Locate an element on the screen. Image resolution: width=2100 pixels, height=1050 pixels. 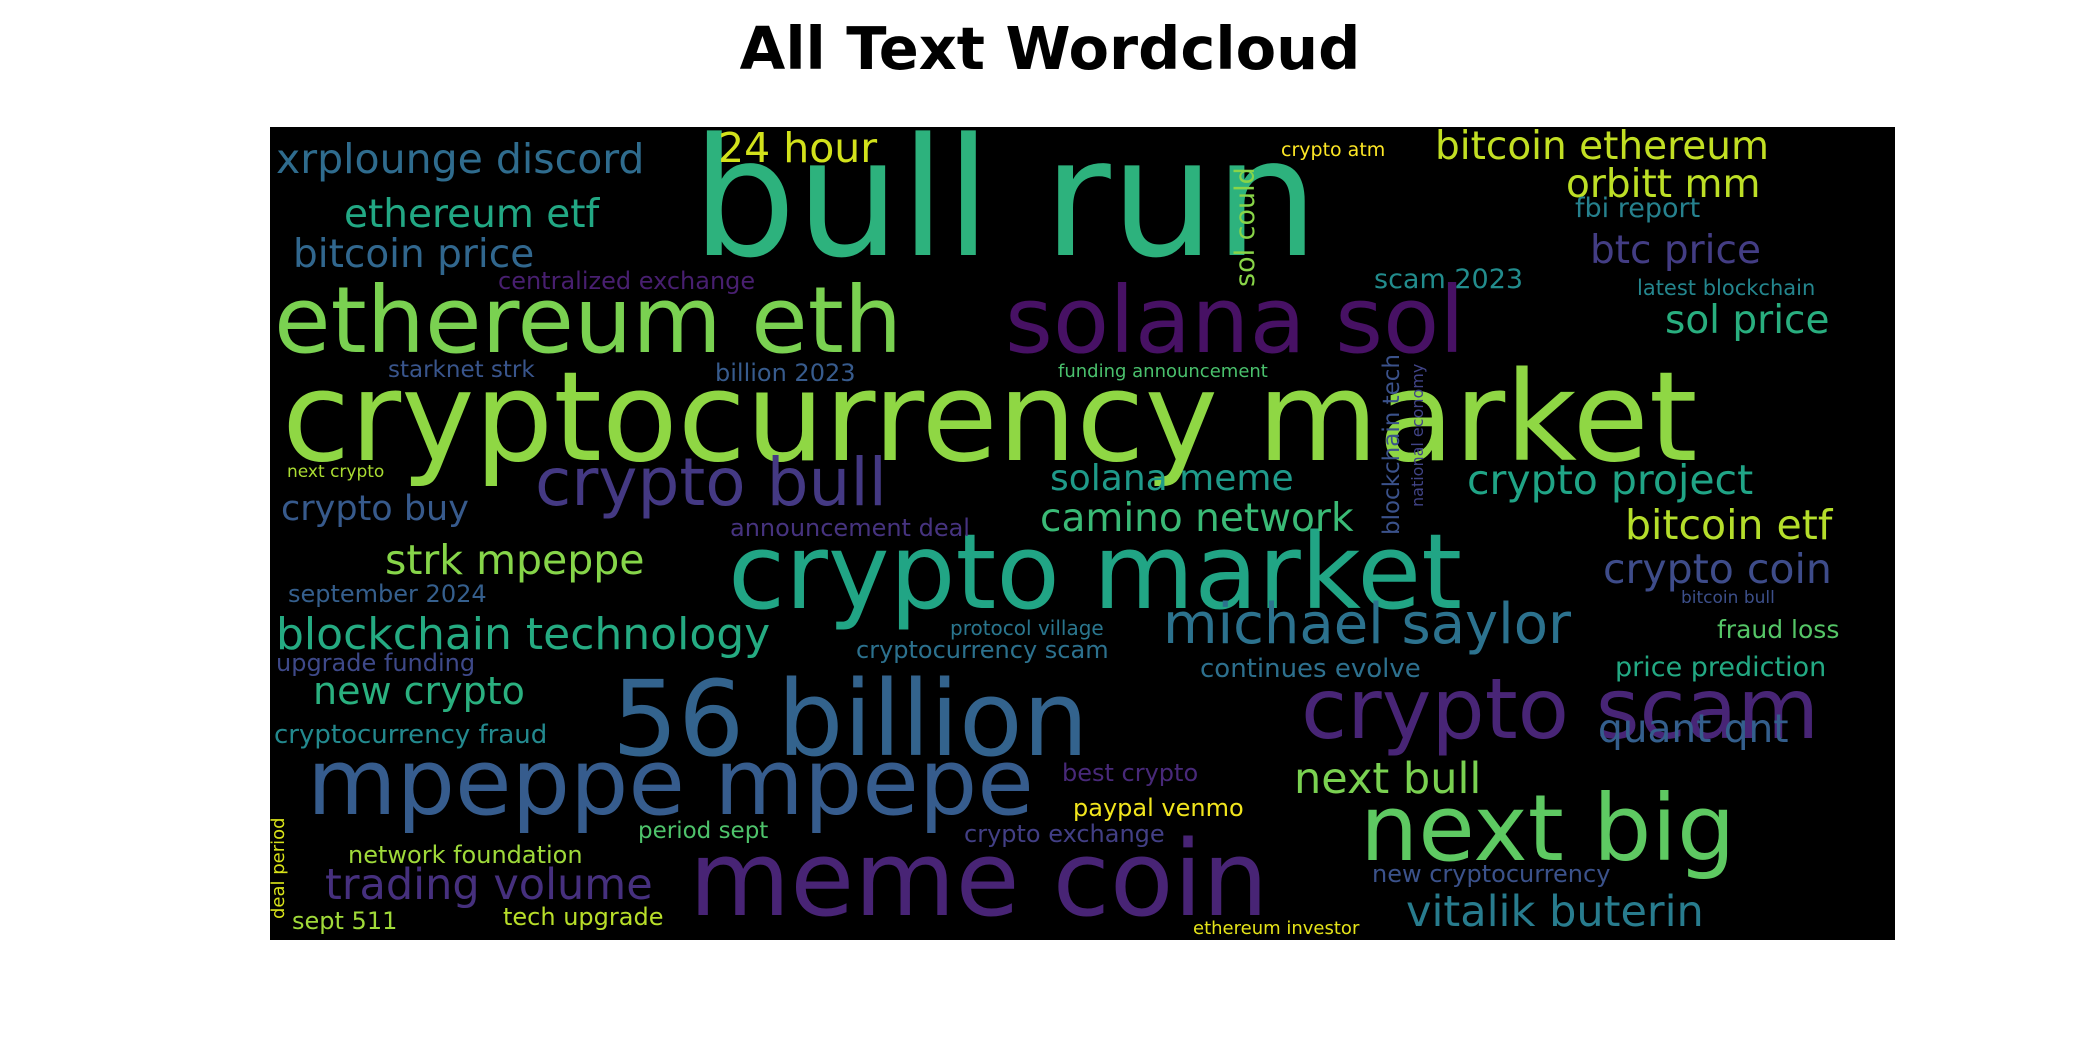
word-upgrade-funding: upgrade funding is located at coordinates (376, 663).